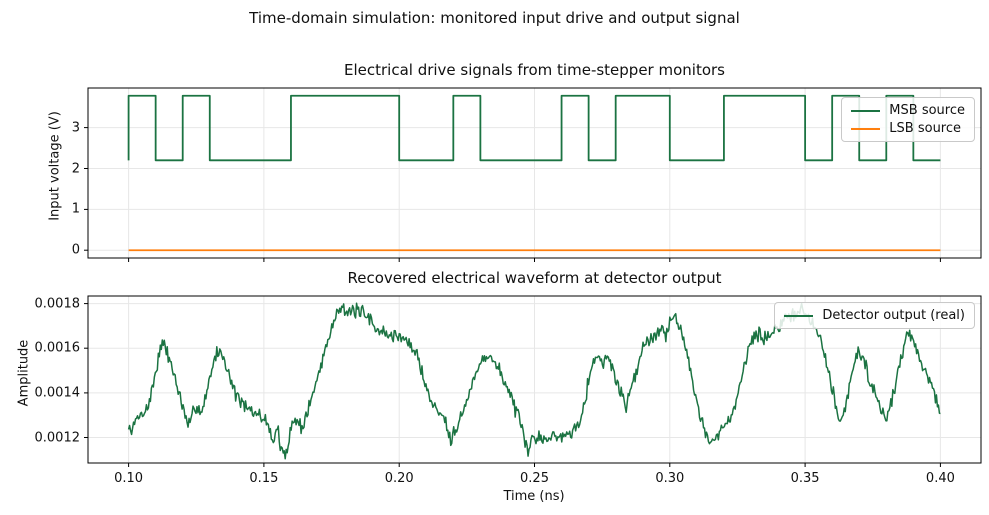 This screenshot has width=989, height=515. What do you see at coordinates (670, 478) in the screenshot?
I see `x-tick-label: 0.30` at bounding box center [670, 478].